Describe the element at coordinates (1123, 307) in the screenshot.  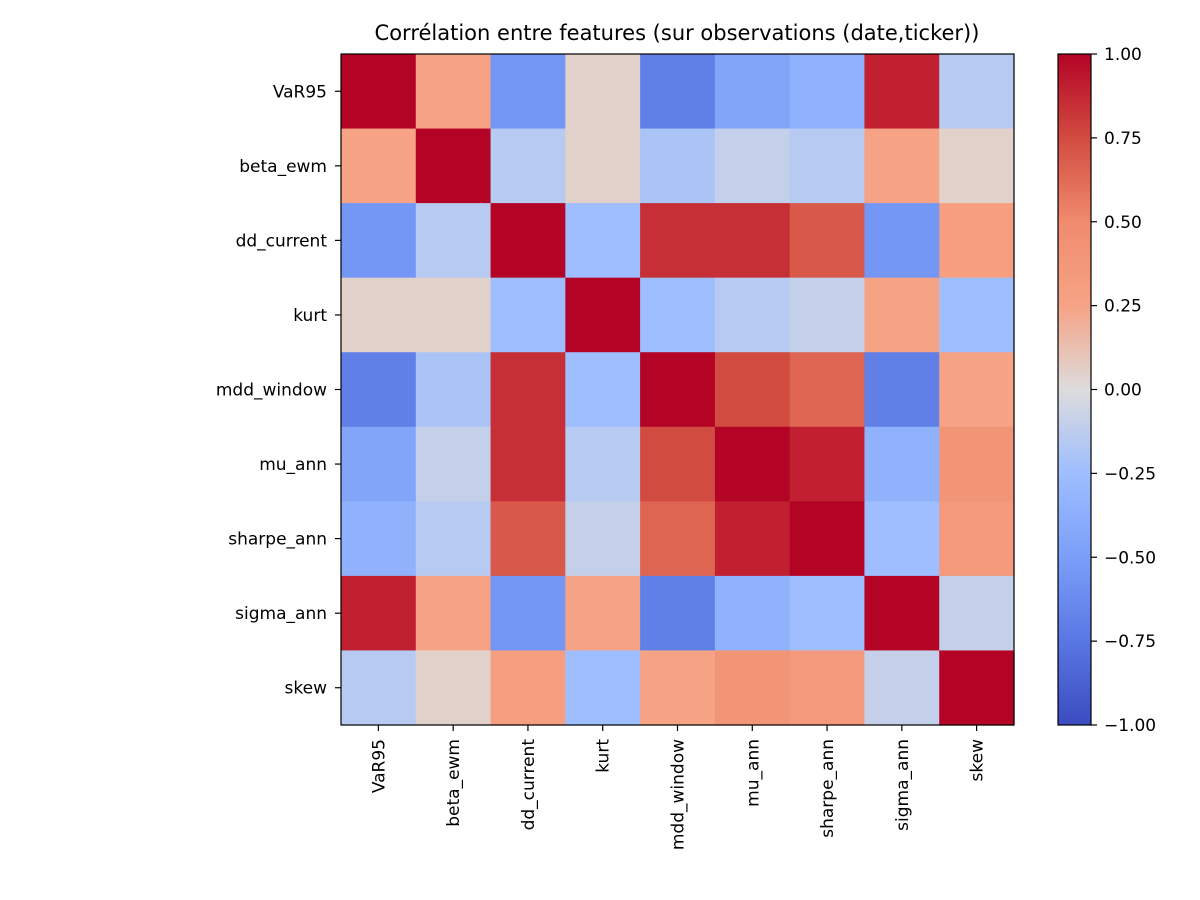
I see `colorbar-tick-label: 0.25` at that location.